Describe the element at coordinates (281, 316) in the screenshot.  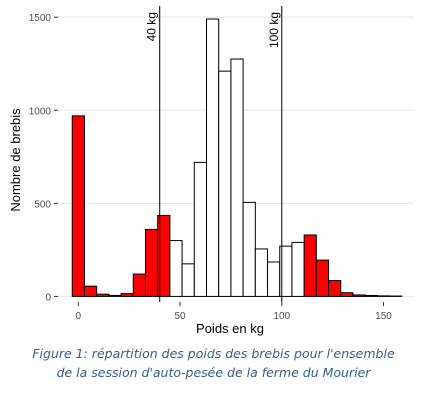
I see `x-tick-label: 100` at that location.